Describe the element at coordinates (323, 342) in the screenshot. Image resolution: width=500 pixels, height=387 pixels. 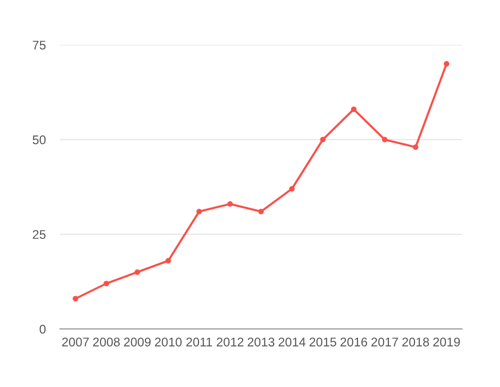
I see `x-tick-label: 2015` at that location.